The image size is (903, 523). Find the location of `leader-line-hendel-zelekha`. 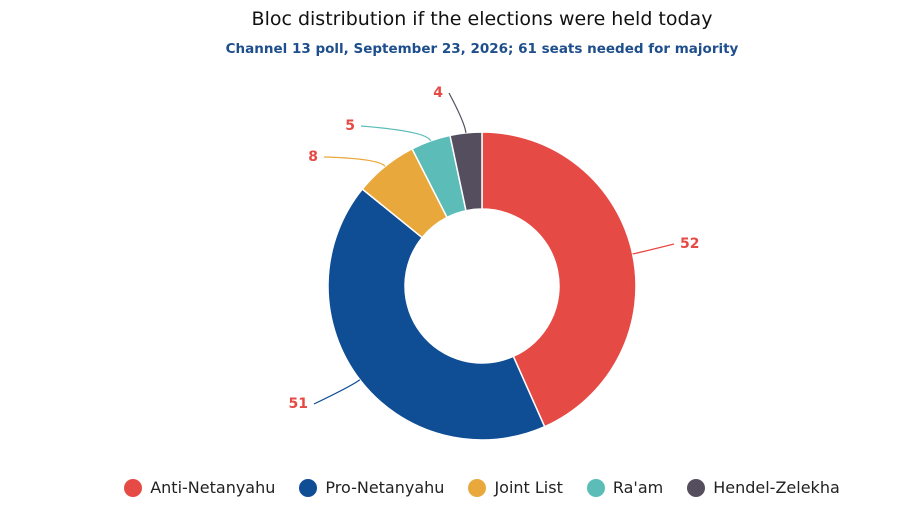

leader-line-hendel-zelekha is located at coordinates (457, 112).